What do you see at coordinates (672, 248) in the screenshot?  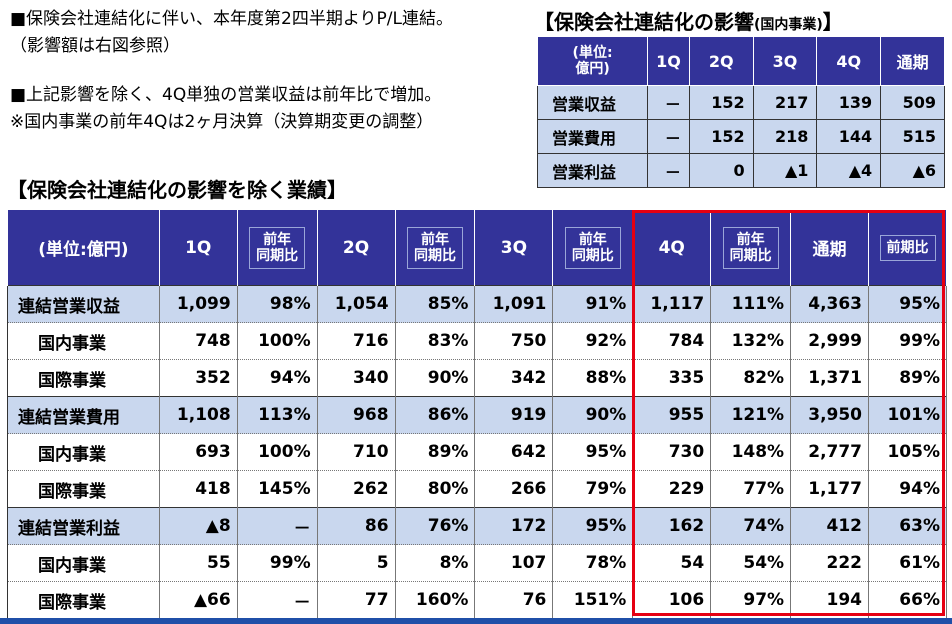 I see `col-header-4q: 4Q` at bounding box center [672, 248].